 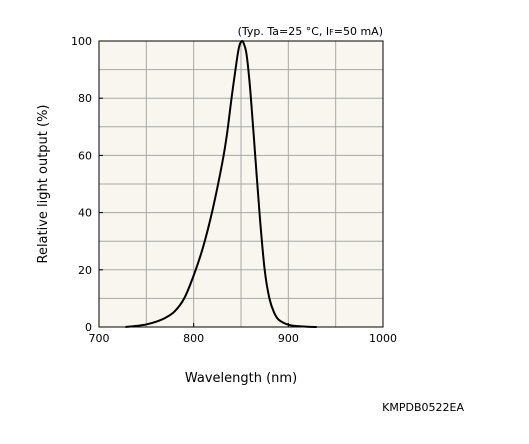 I want to click on x-tick-label: 700, so click(x=99, y=338).